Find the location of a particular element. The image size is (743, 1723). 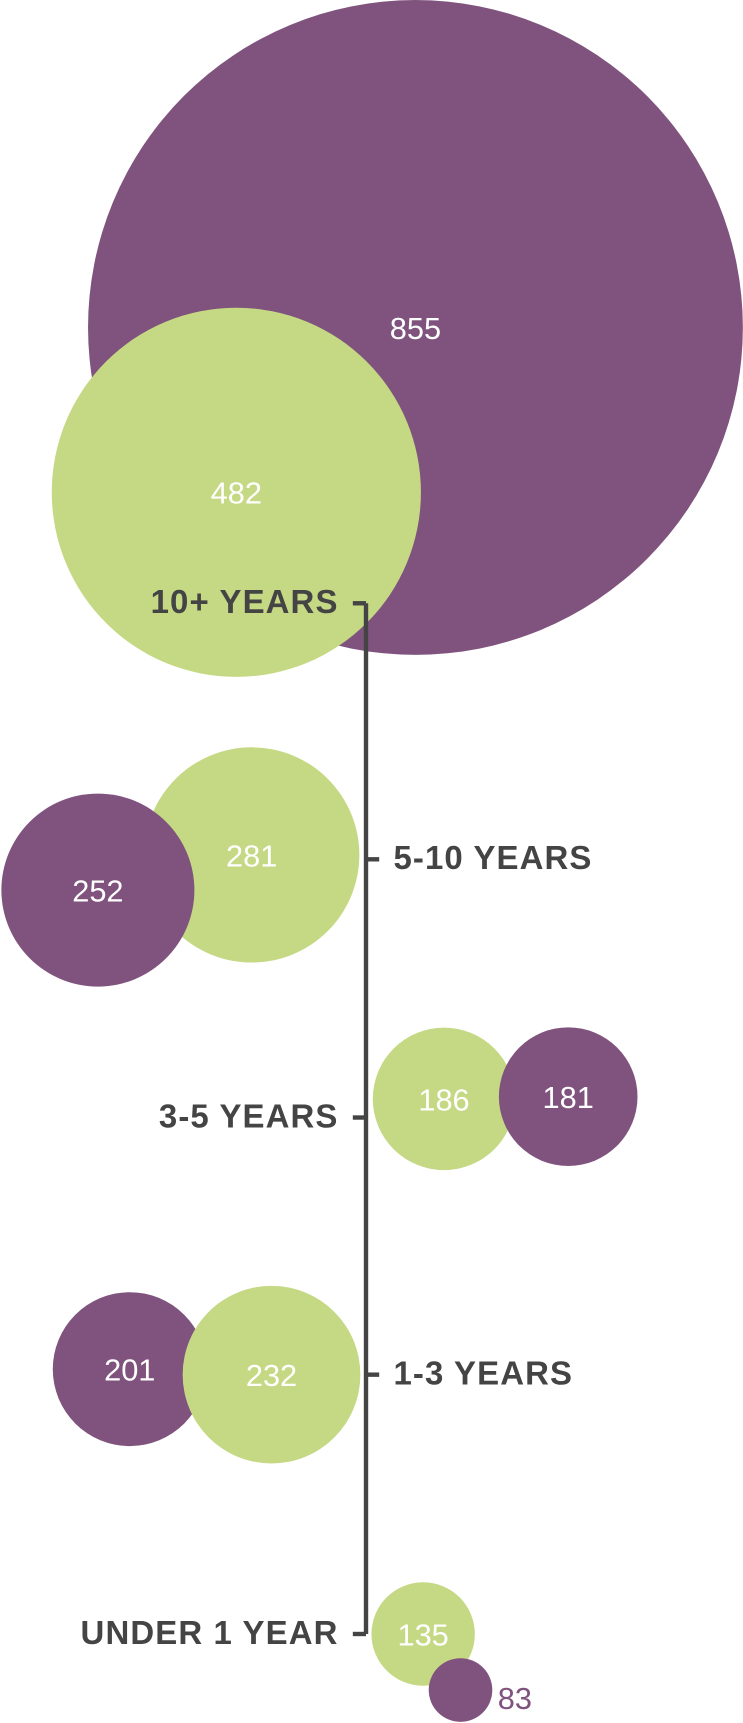

value-label: 482 is located at coordinates (236, 493).